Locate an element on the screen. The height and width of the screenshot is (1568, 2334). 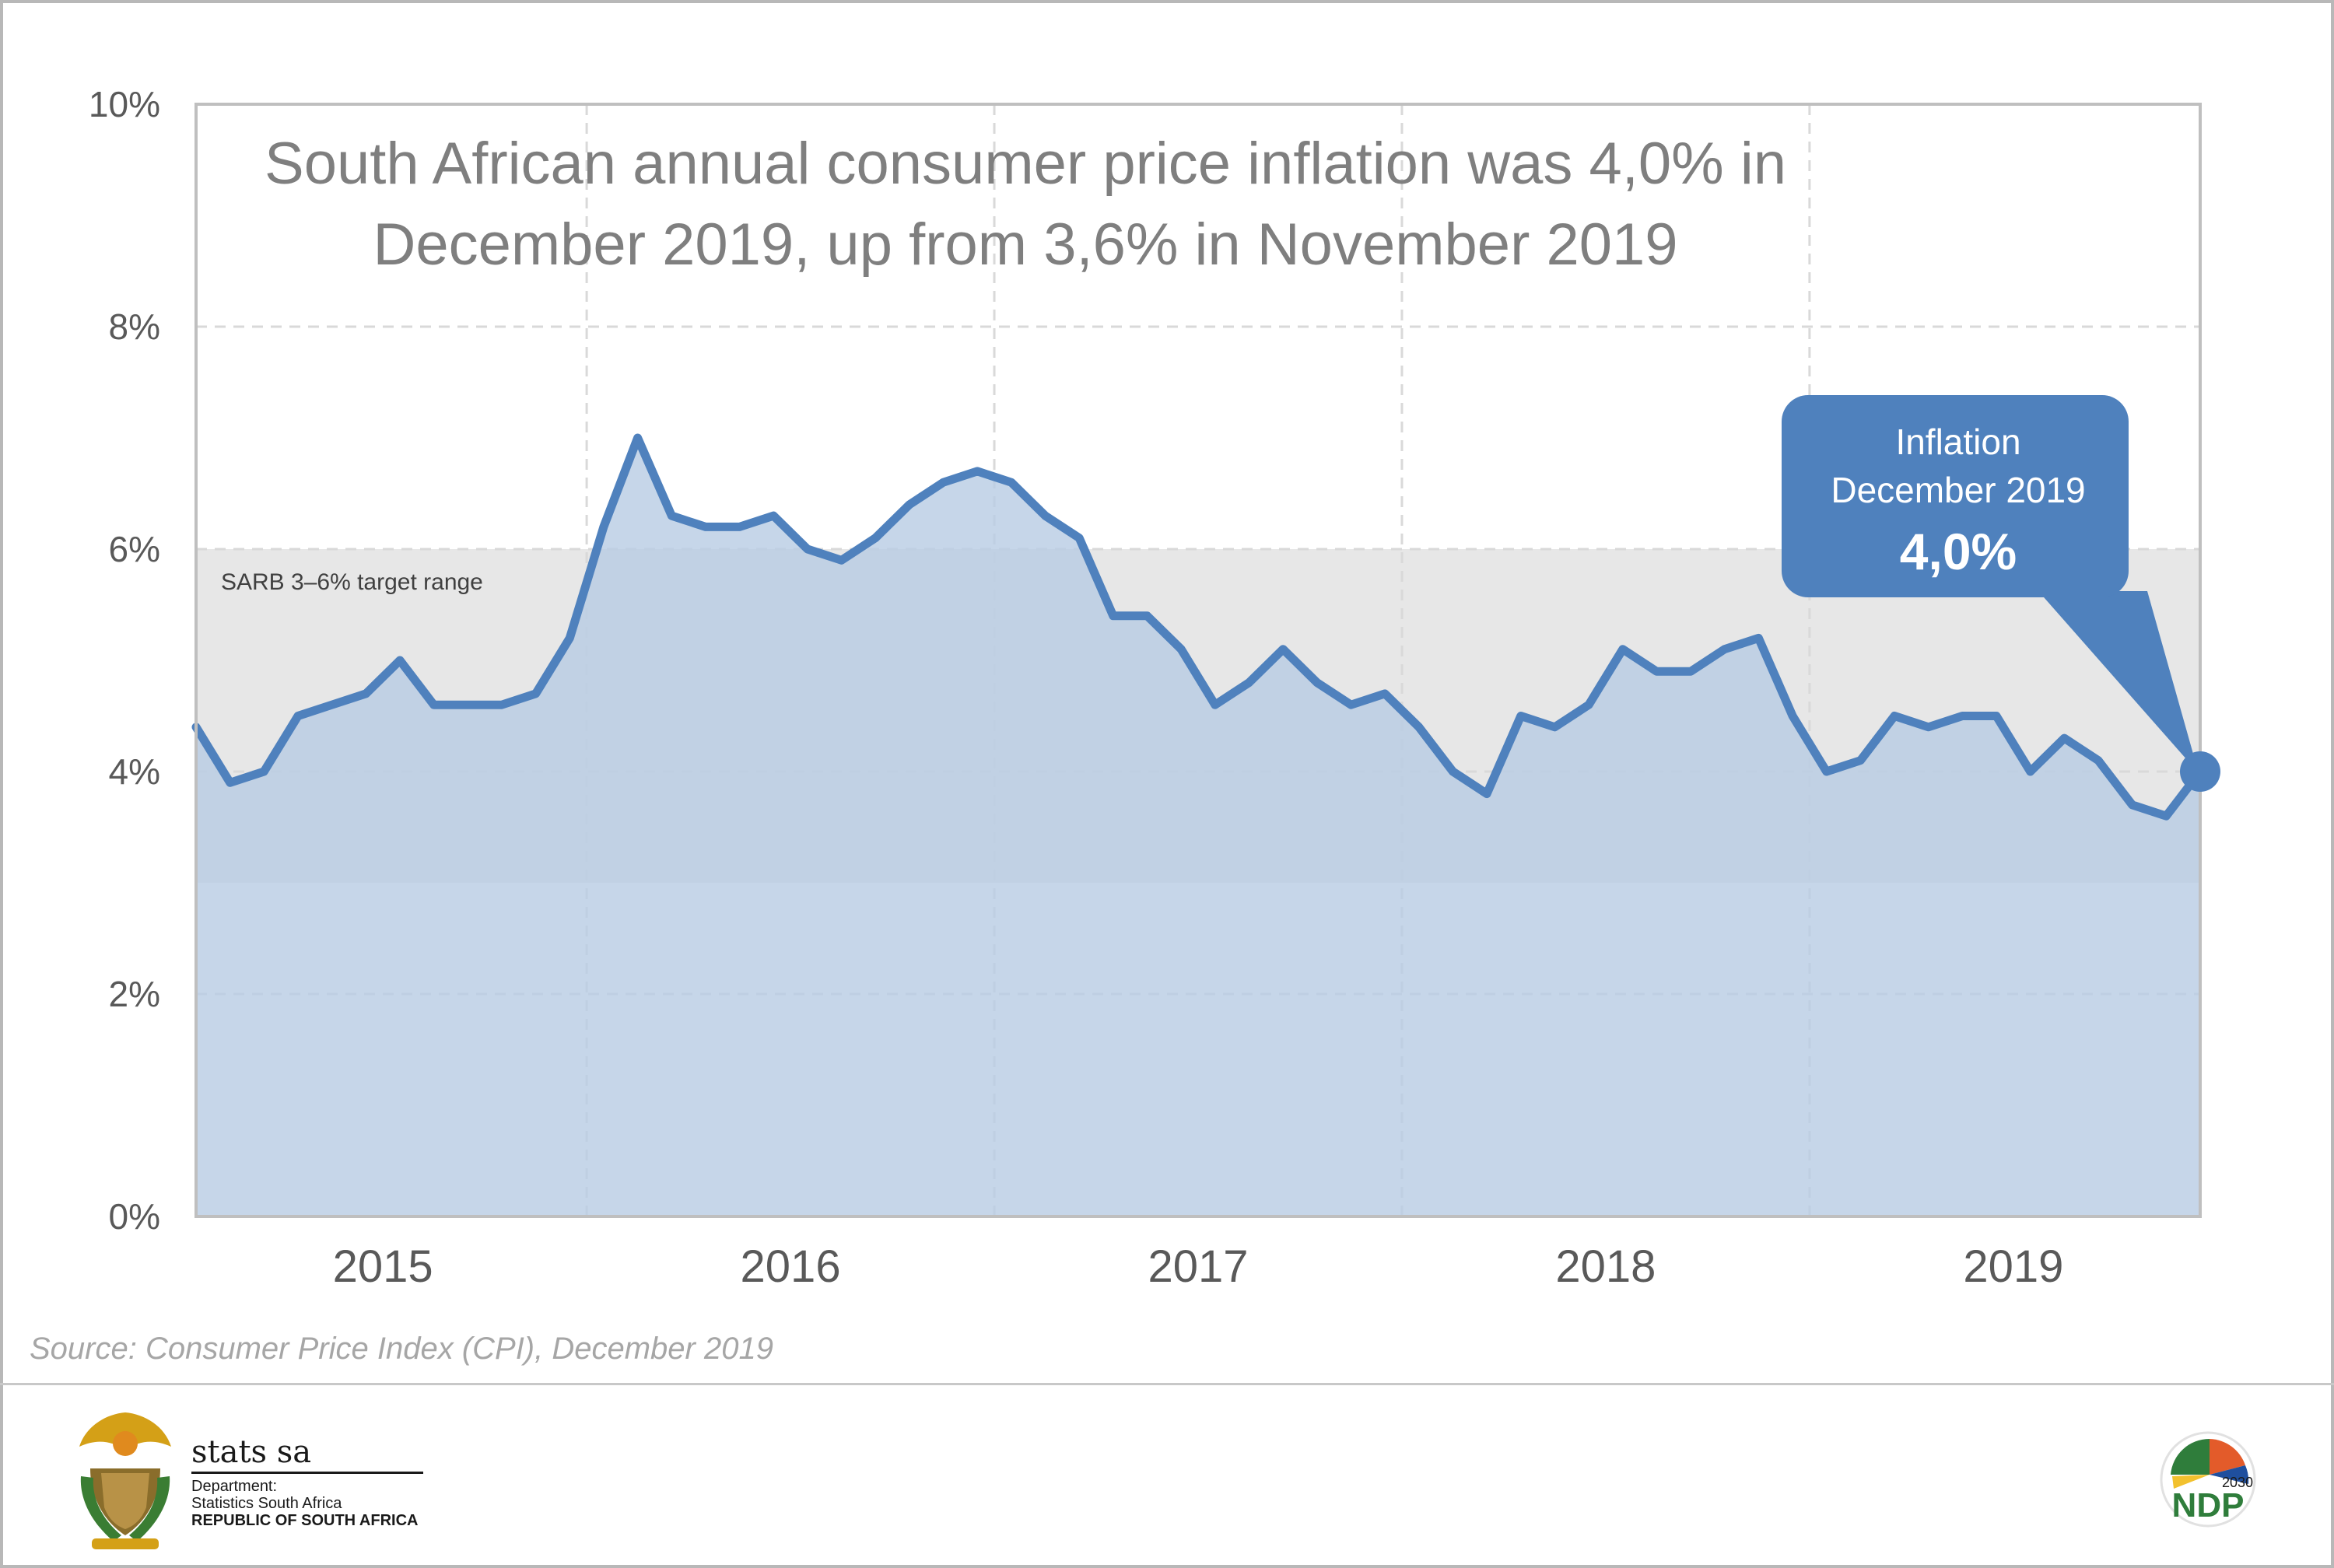
y-tick-label: 2% is located at coordinates (134, 994).